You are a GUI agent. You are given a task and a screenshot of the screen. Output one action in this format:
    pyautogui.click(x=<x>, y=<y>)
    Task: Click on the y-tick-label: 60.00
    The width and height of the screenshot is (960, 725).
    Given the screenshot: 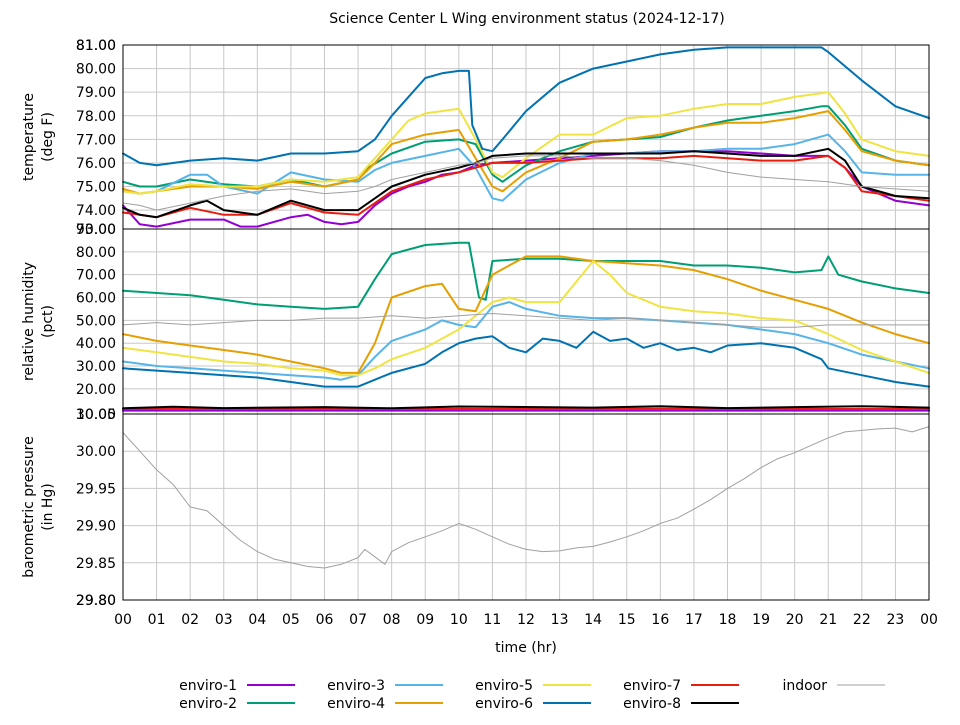 What is the action you would take?
    pyautogui.click(x=96, y=299)
    